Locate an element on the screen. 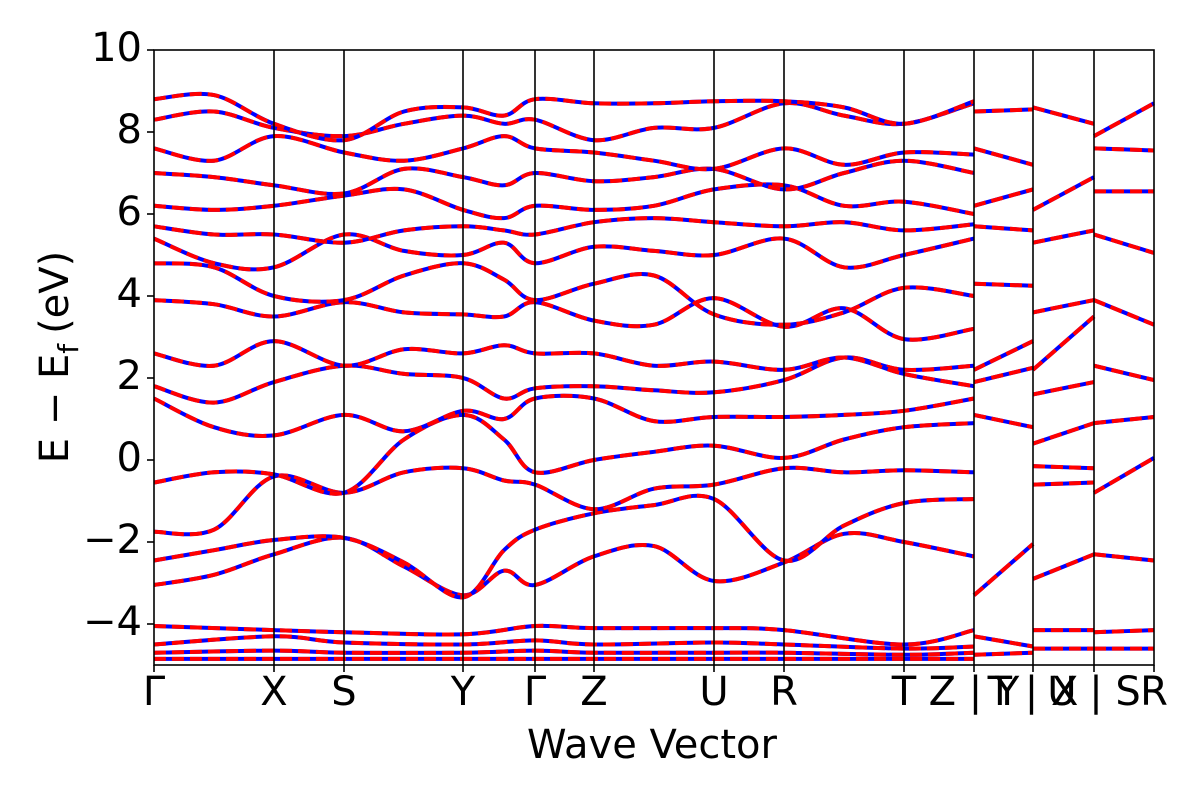 The width and height of the screenshot is (1200, 800). x-tick-label-8: T is located at coordinates (904, 692).